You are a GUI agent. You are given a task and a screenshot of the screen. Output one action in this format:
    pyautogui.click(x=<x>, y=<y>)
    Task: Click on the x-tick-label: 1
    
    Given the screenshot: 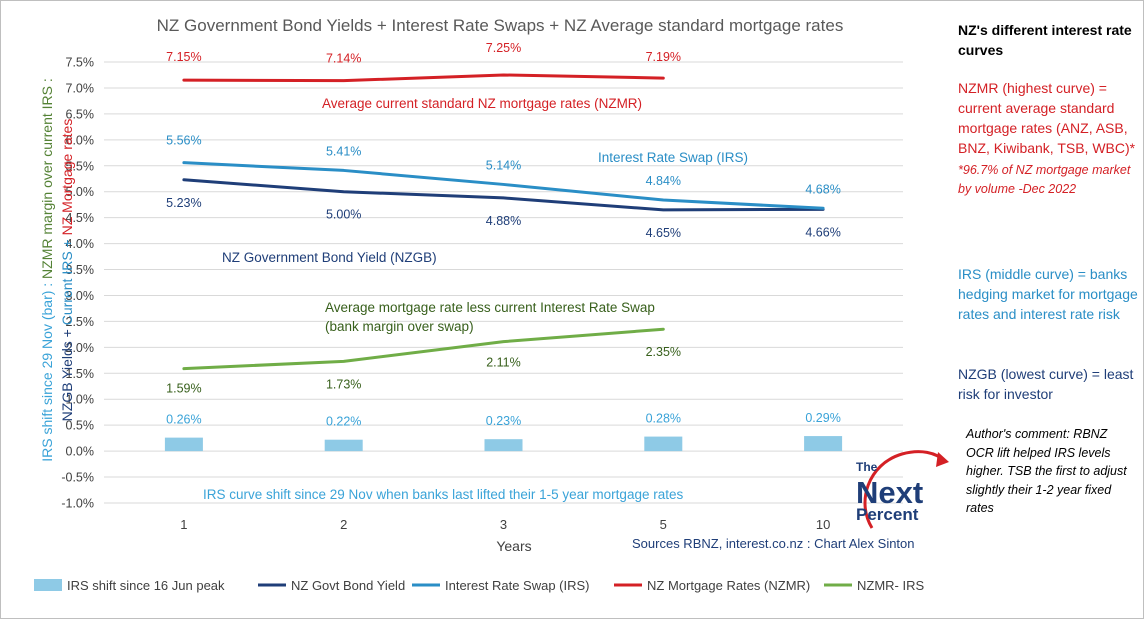 What is the action you would take?
    pyautogui.click(x=183, y=524)
    